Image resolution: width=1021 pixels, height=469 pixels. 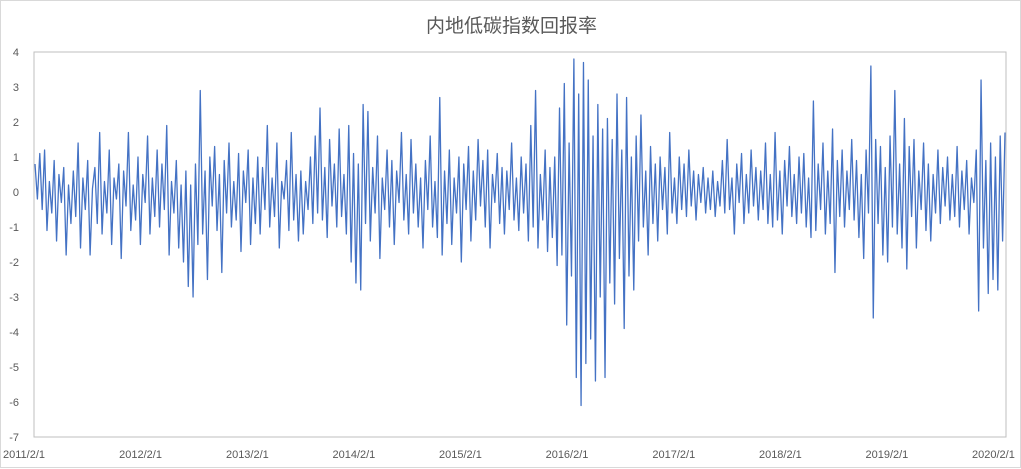 I want to click on x-tick-label: 2018/2/1, so click(x=780, y=455).